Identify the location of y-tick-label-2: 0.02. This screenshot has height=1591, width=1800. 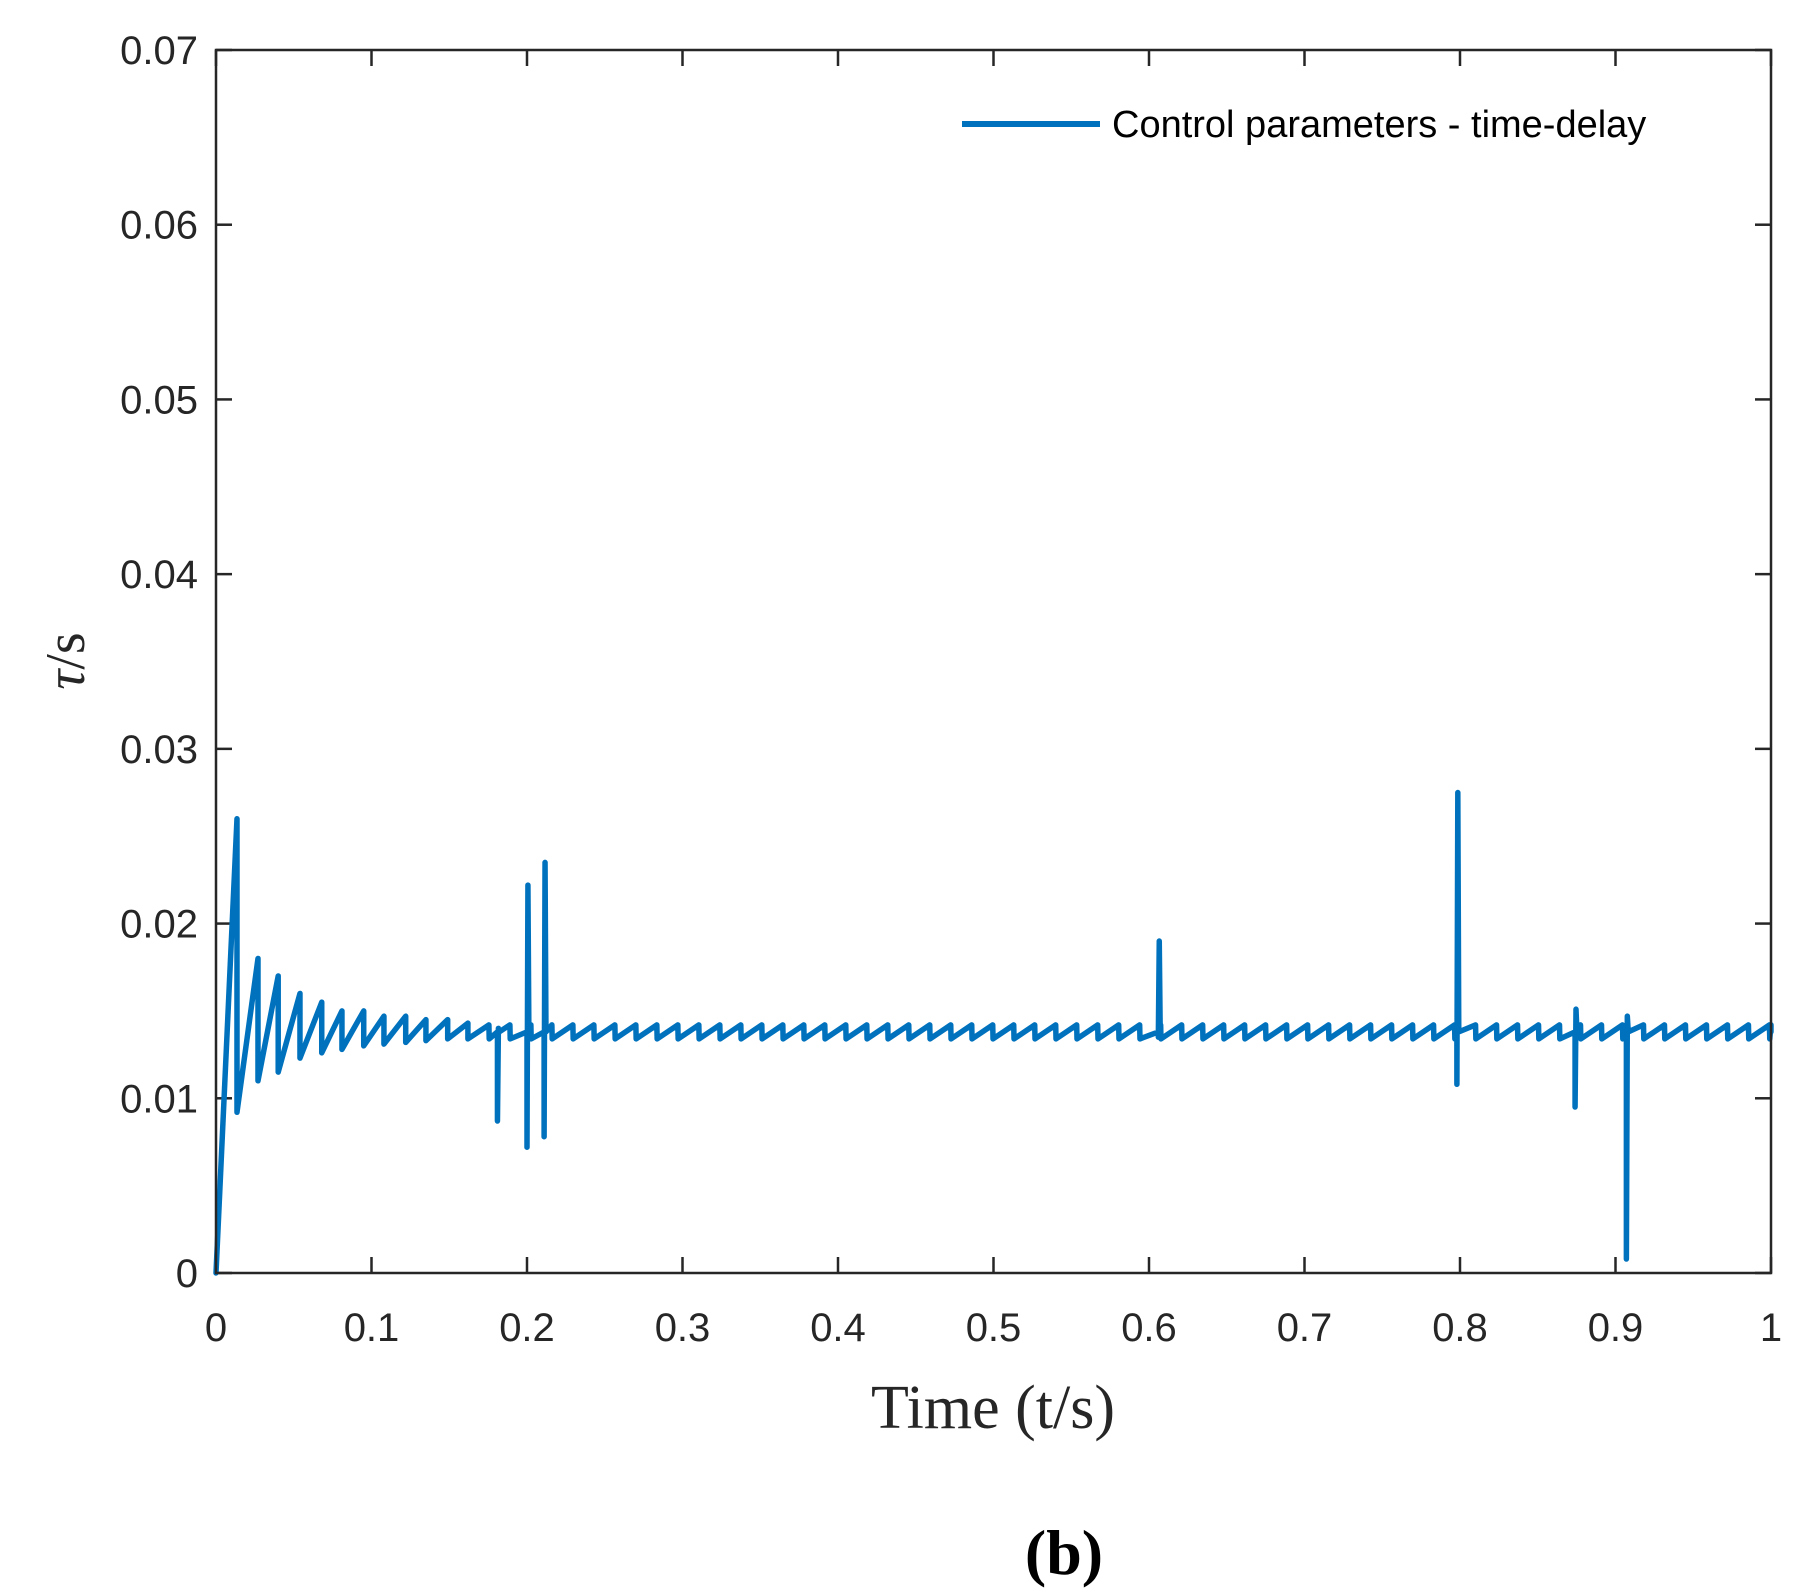
(159, 925).